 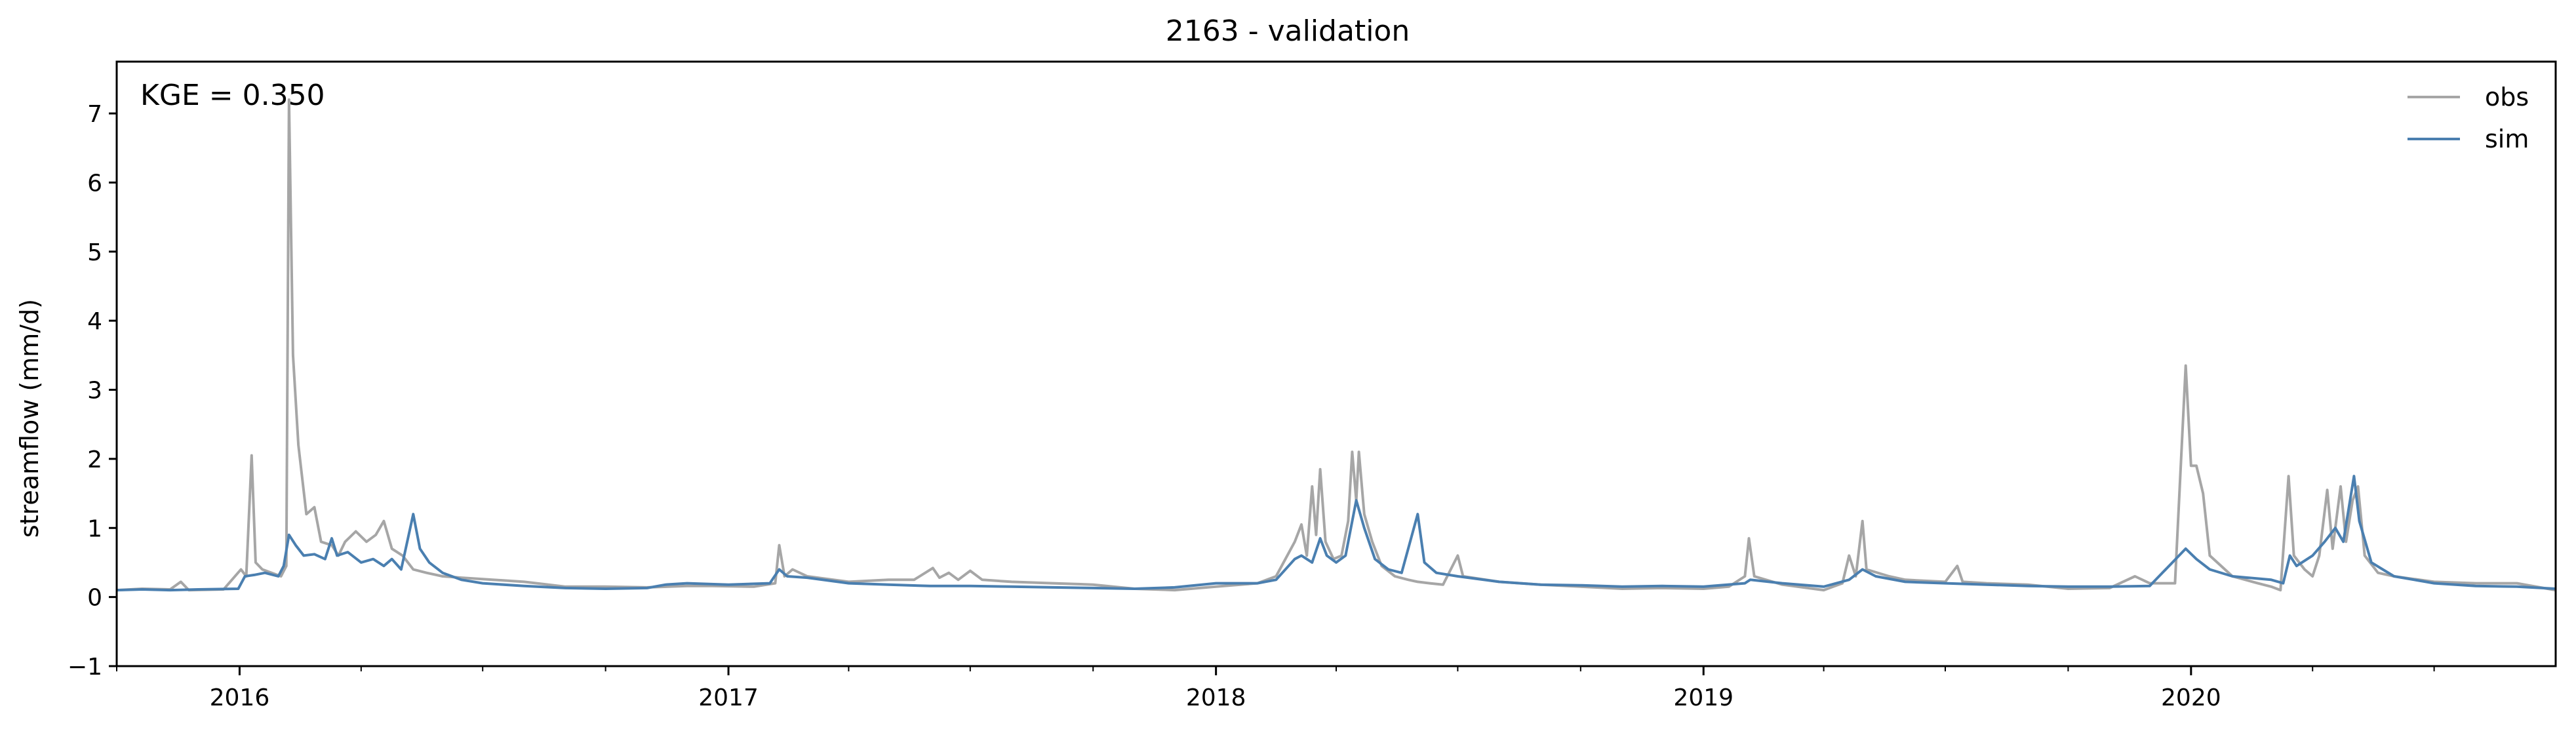 I want to click on y-axis-ticks: −1 0 1 2 3 4 5 6 7, so click(x=92, y=391).